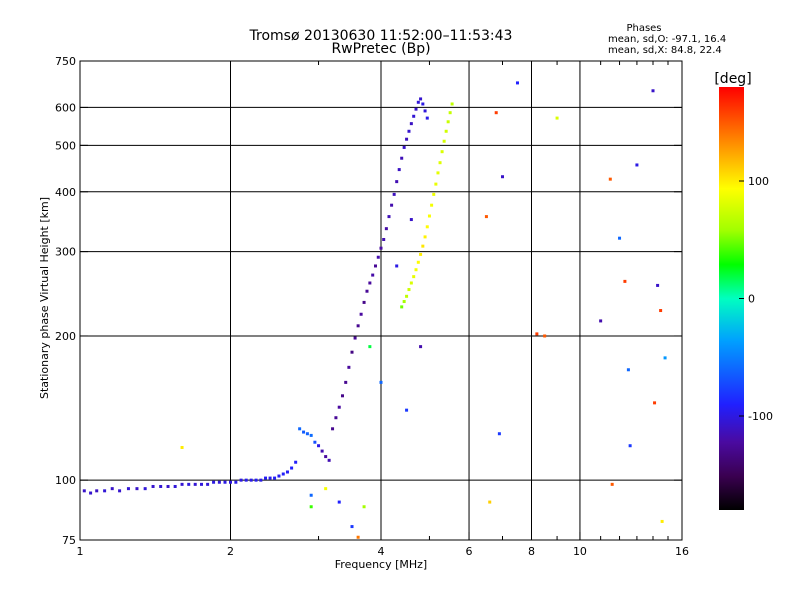  I want to click on chart-title: Tromsø 20130630 11:52:00–11:53:43, so click(381, 36).